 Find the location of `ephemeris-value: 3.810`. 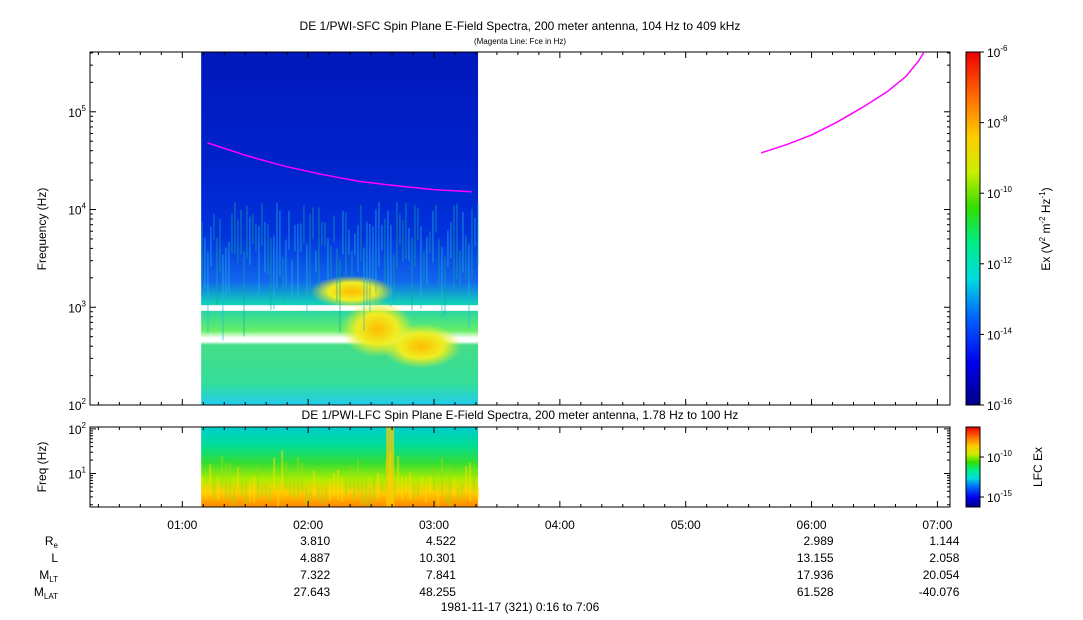

ephemeris-value: 3.810 is located at coordinates (315, 541).